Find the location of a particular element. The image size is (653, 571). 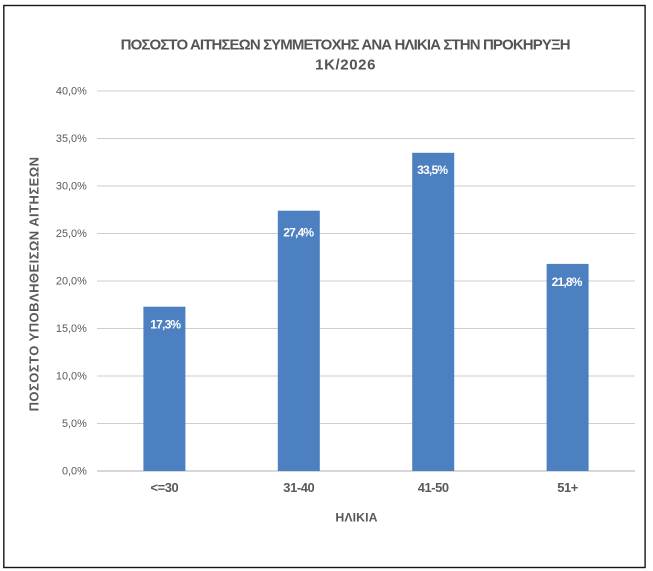

svg-text: 30,0% is located at coordinates (71, 187).